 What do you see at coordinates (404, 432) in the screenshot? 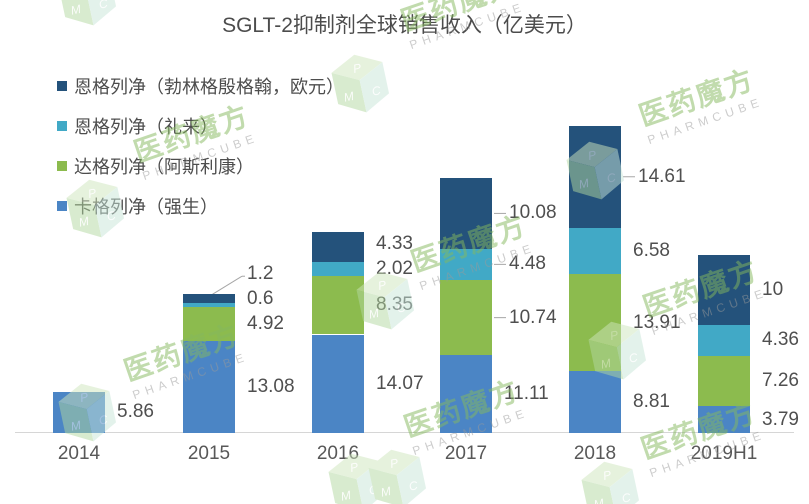
I see `x-axis-line` at bounding box center [404, 432].